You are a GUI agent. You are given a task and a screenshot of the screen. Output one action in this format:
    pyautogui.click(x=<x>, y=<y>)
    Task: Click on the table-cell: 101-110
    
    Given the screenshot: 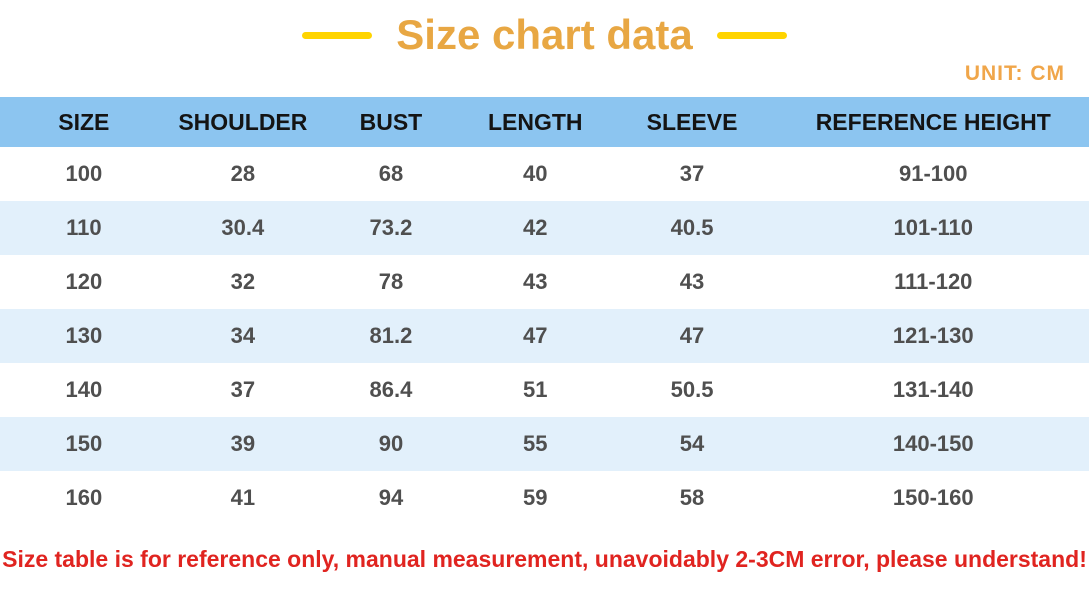 What is the action you would take?
    pyautogui.click(x=933, y=227)
    